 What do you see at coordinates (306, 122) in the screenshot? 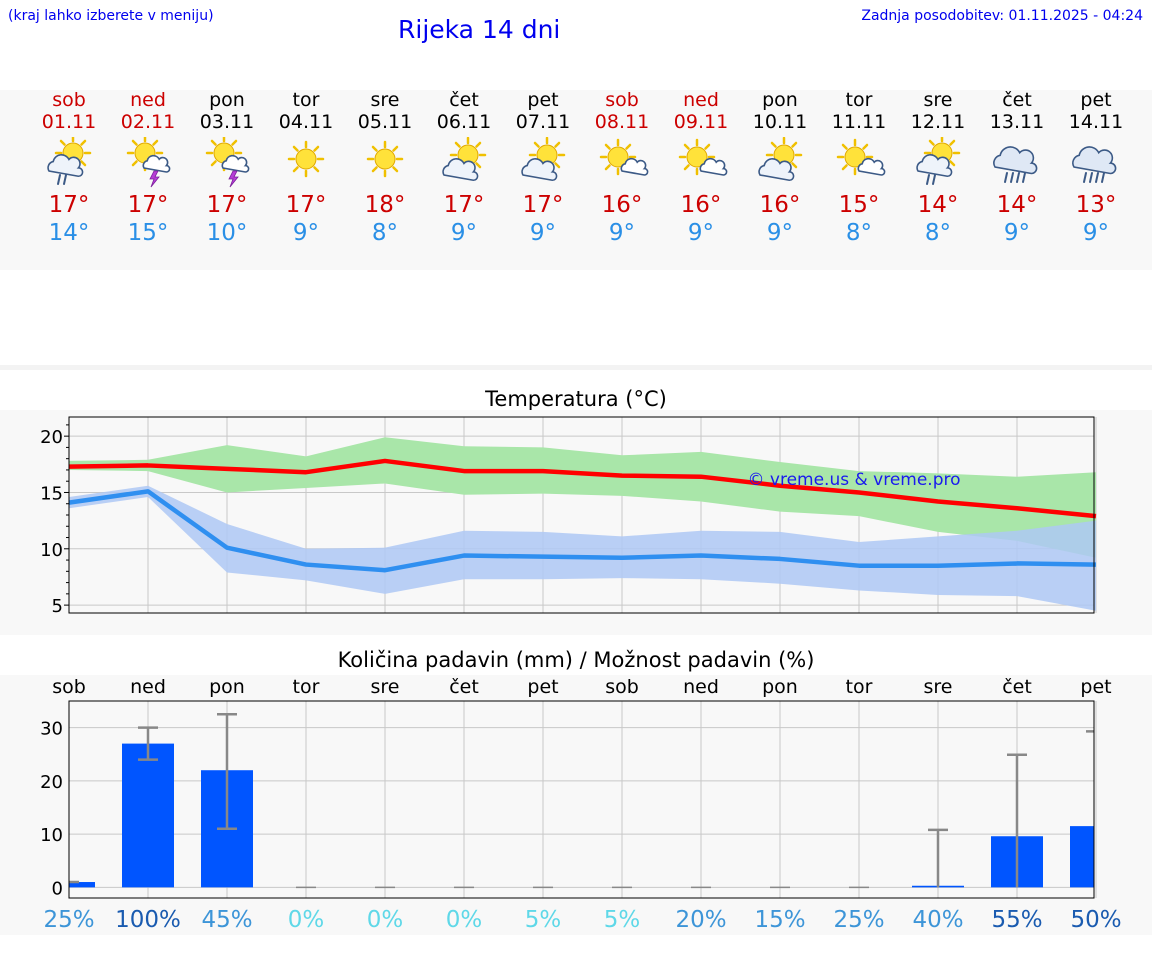
I see `day-date: 04.11` at bounding box center [306, 122].